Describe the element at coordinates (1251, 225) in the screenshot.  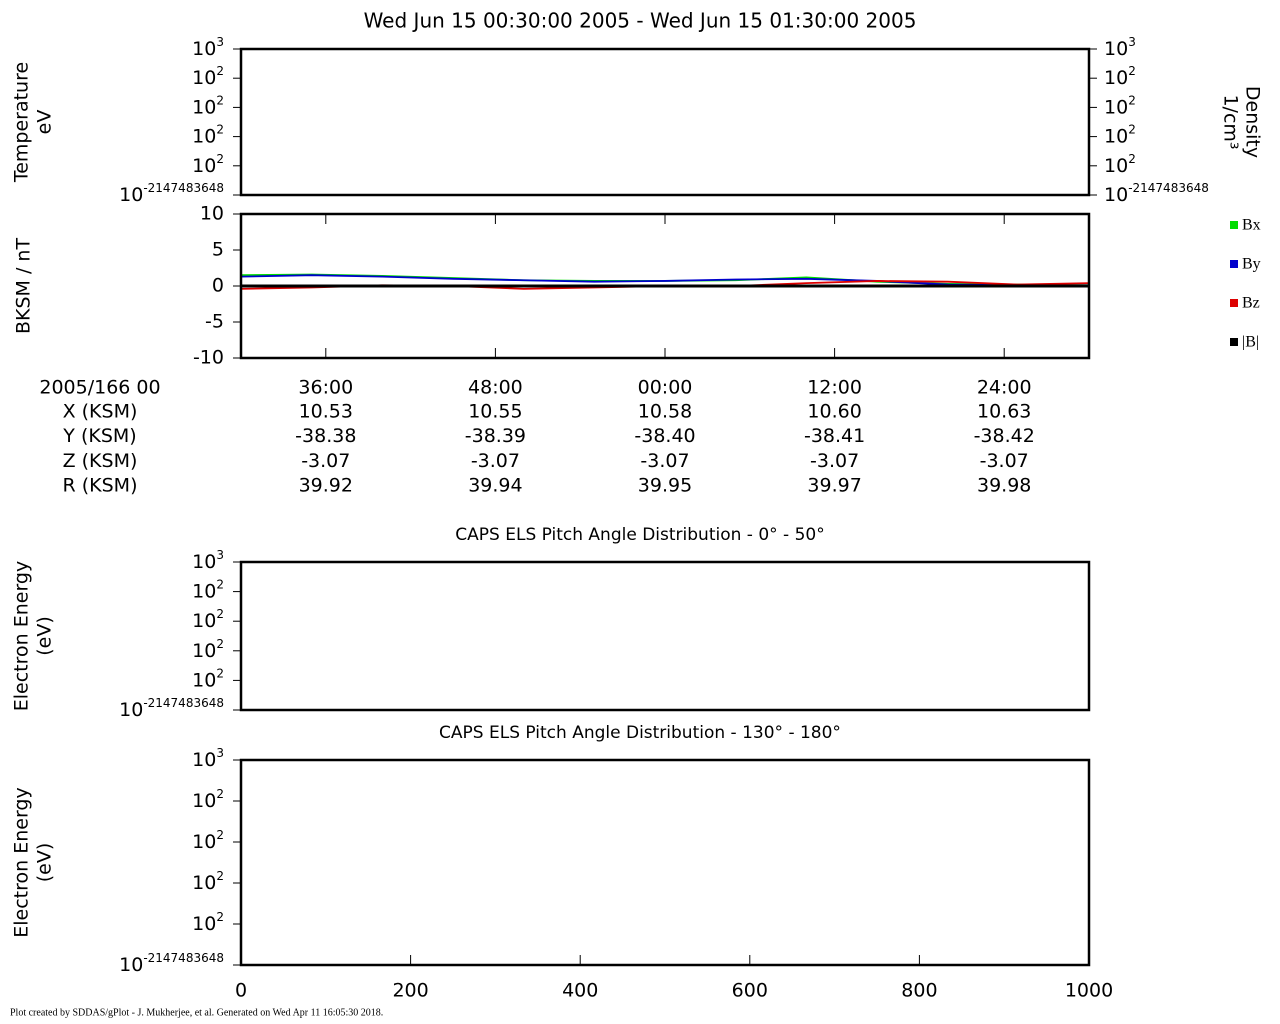
I see `legend-label: Bx` at that location.